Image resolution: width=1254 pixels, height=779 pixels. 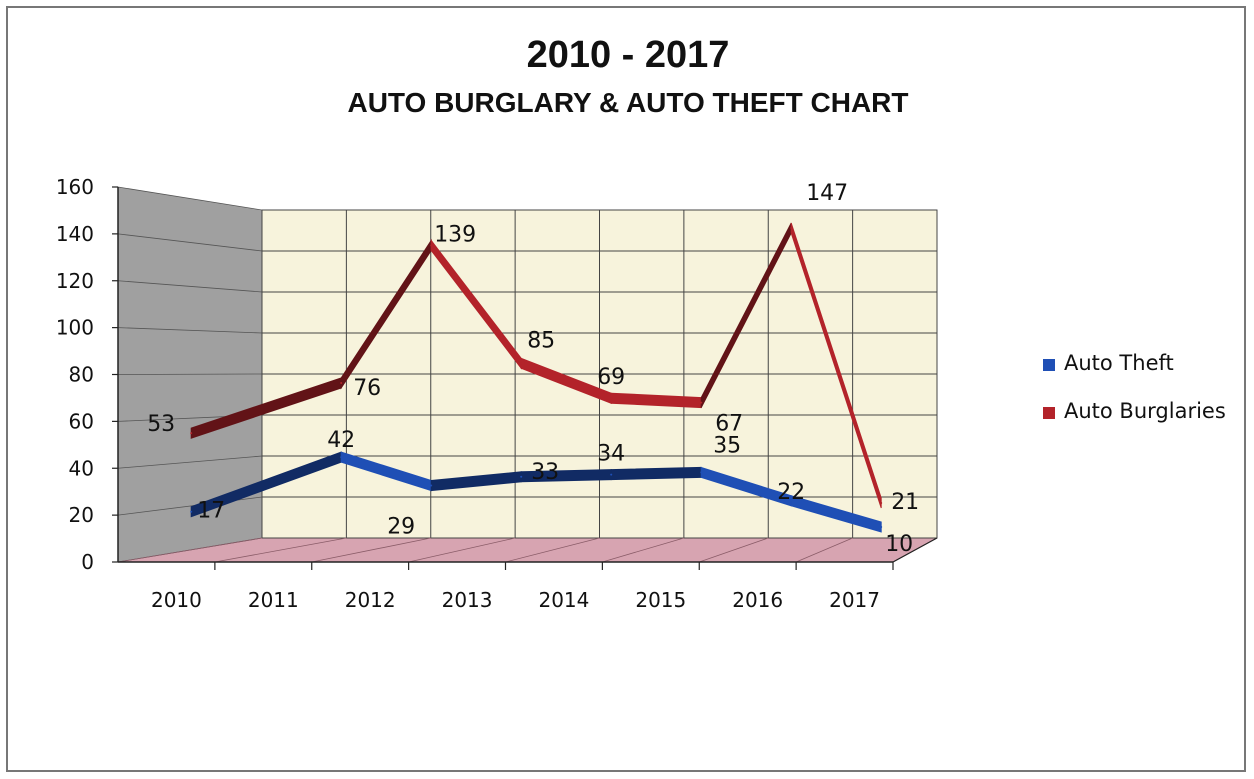 What do you see at coordinates (660, 600) in the screenshot?
I see `x-tick-label-2015: 2015` at bounding box center [660, 600].